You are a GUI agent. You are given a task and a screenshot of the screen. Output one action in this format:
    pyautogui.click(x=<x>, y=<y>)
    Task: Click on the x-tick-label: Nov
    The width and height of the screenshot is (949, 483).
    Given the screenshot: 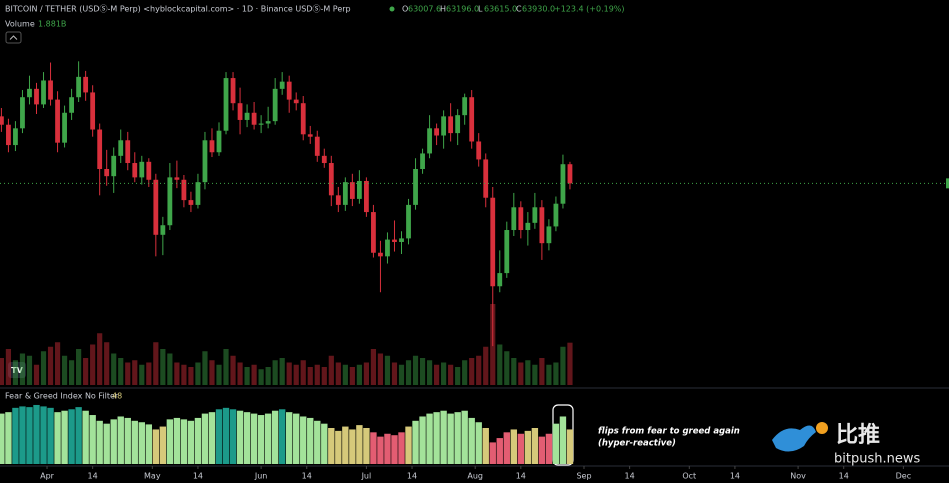 What is the action you would take?
    pyautogui.click(x=798, y=476)
    